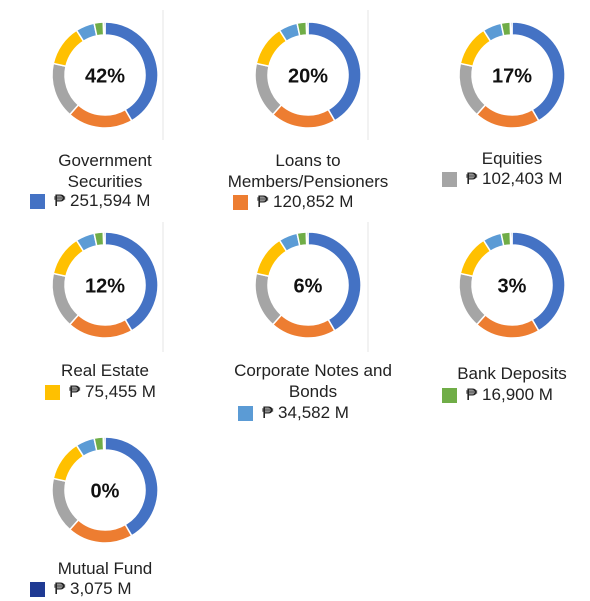  Describe the element at coordinates (514, 178) in the screenshot. I see `amount-label: ₱ 102,403 M` at that location.